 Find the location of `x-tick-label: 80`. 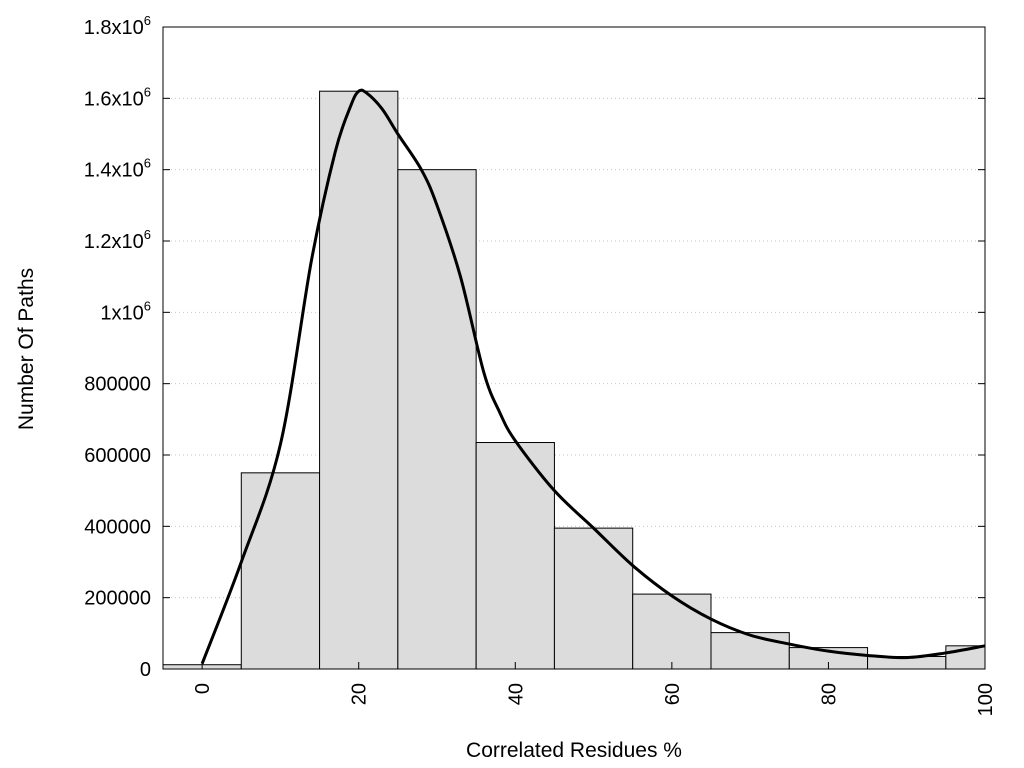

x-tick-label: 80 is located at coordinates (829, 694).